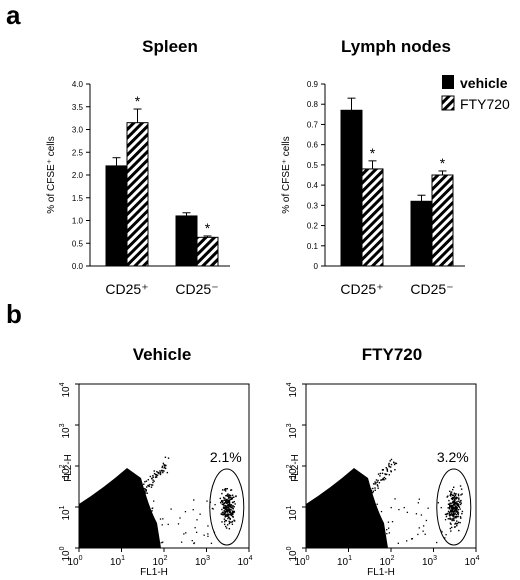 Image resolution: width=520 pixels, height=580 pixels. I want to click on main-population, so click(120, 508).